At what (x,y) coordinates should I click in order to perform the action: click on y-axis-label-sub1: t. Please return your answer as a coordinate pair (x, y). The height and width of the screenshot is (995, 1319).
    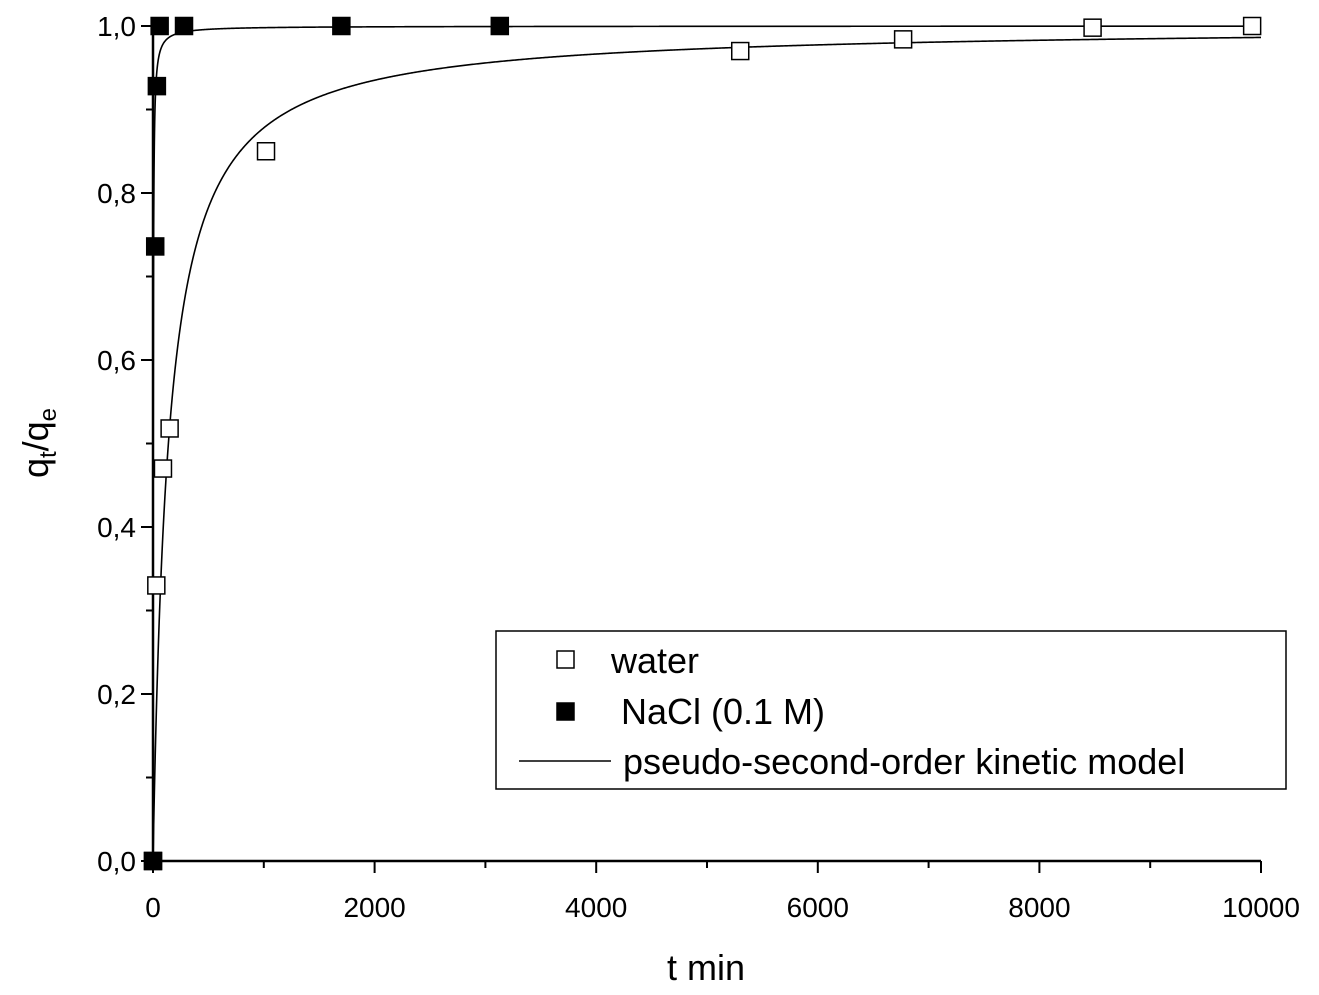
    Looking at the image, I should click on (48, 454).